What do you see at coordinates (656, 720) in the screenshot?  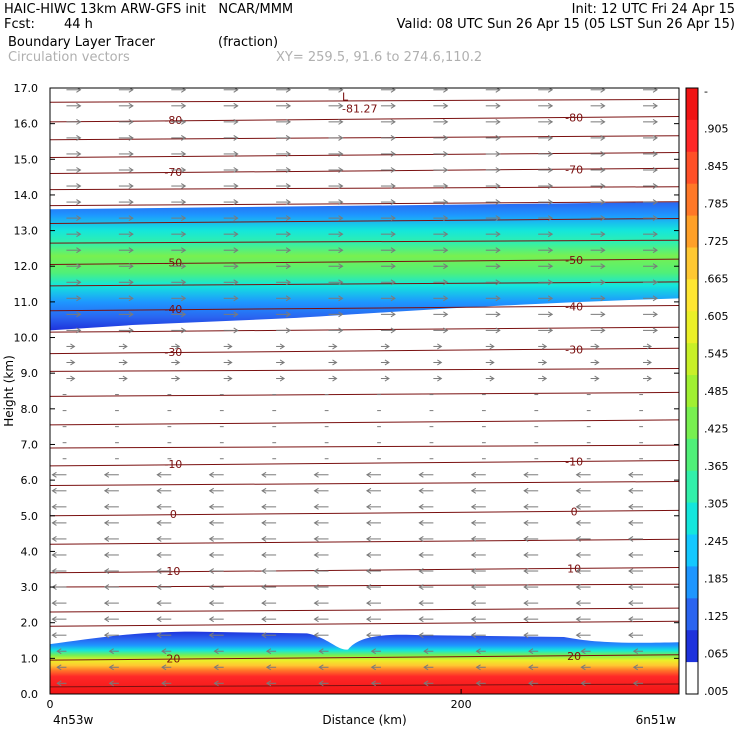 I see `right-endpoint-label: 6n51w` at bounding box center [656, 720].